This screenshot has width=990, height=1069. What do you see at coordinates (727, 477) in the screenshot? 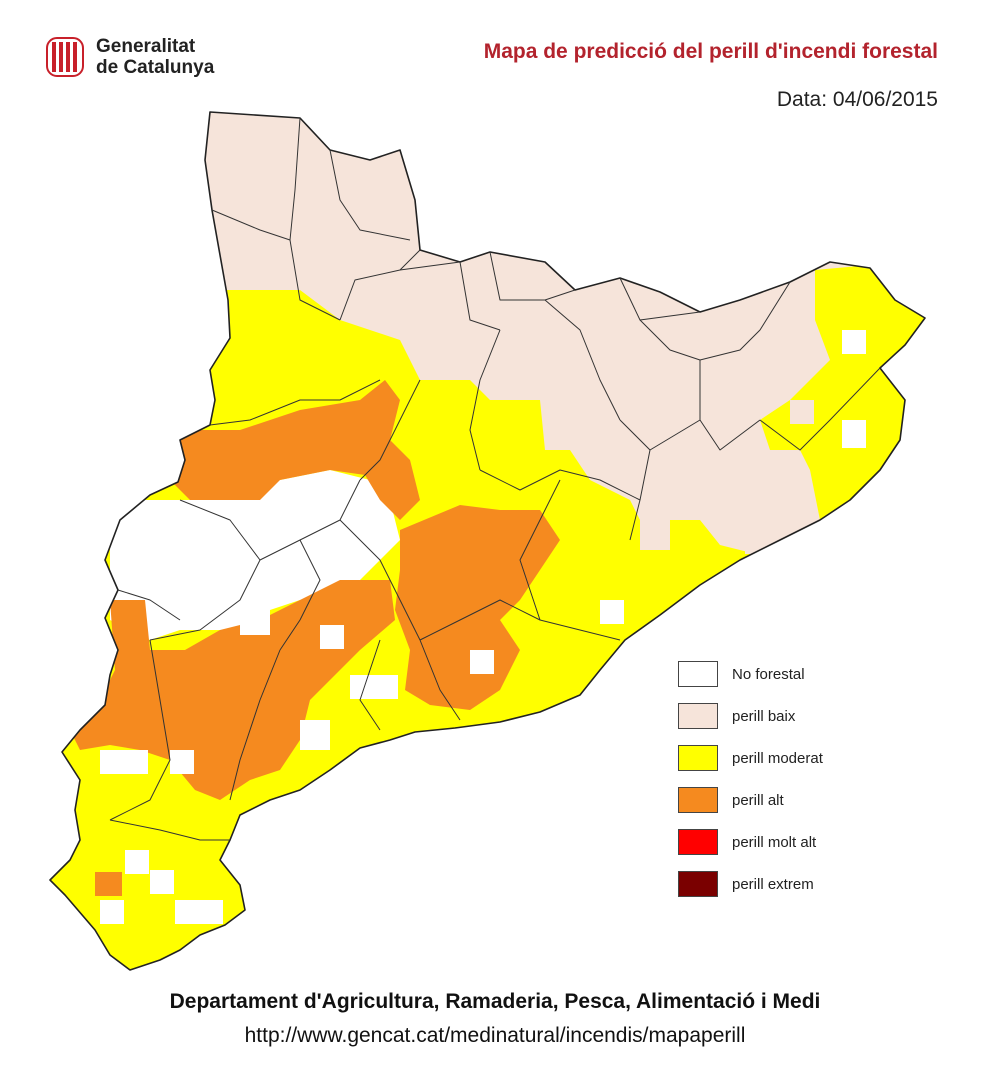
I see `perill-baix-cells` at bounding box center [727, 477].